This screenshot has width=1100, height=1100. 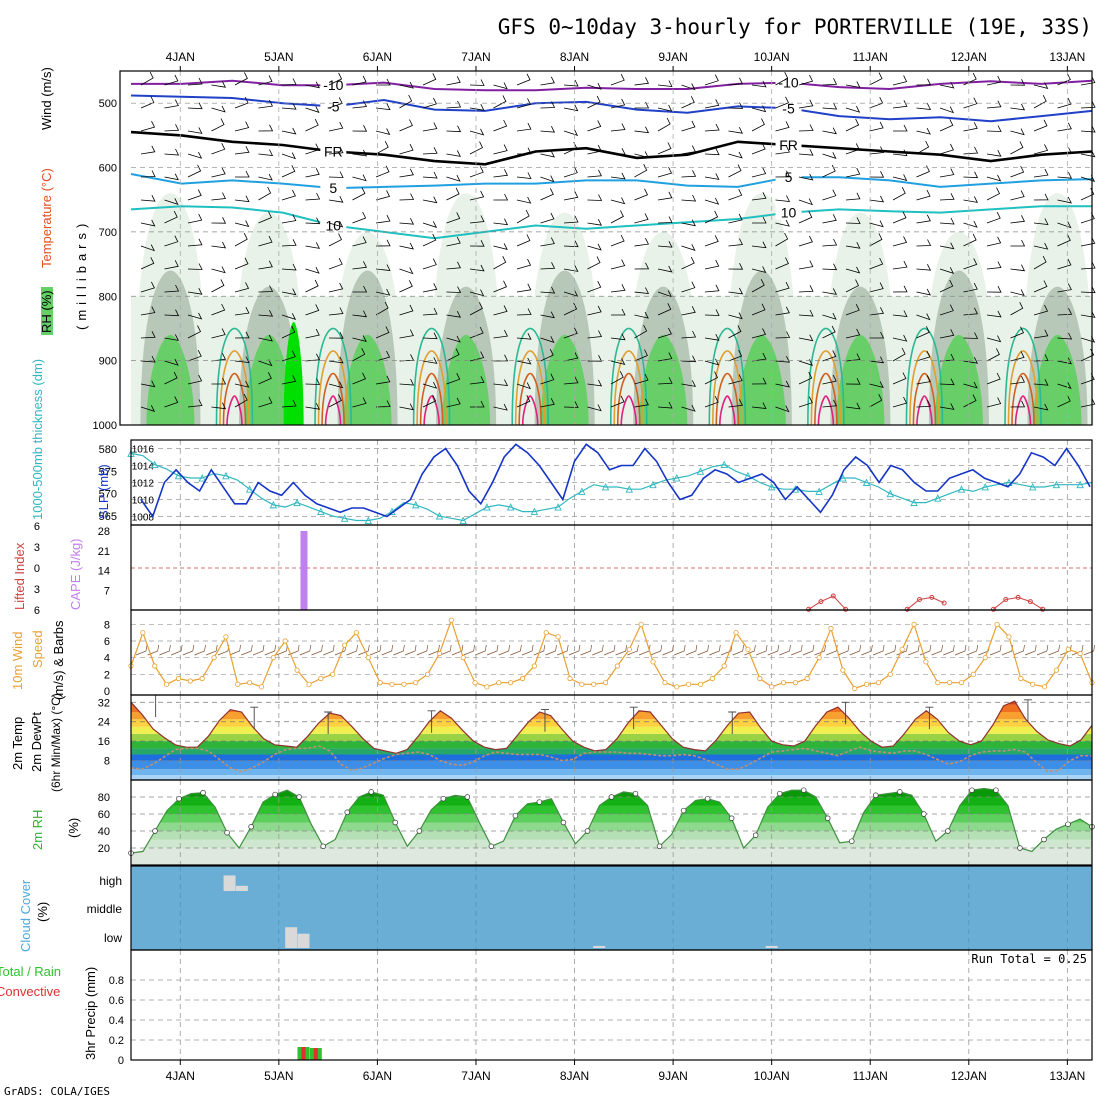 I want to click on pressure-tick-label: 600, so click(x=108, y=169).